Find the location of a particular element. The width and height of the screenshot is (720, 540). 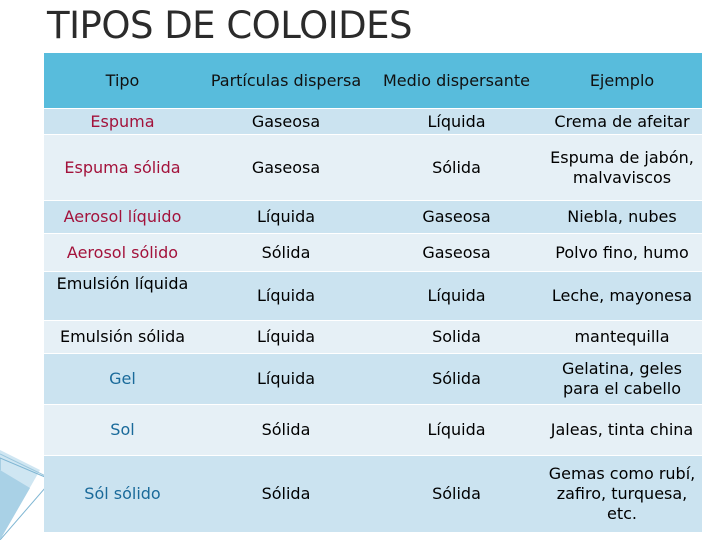

cell-tipo: Sól sólido is located at coordinates (122, 493).